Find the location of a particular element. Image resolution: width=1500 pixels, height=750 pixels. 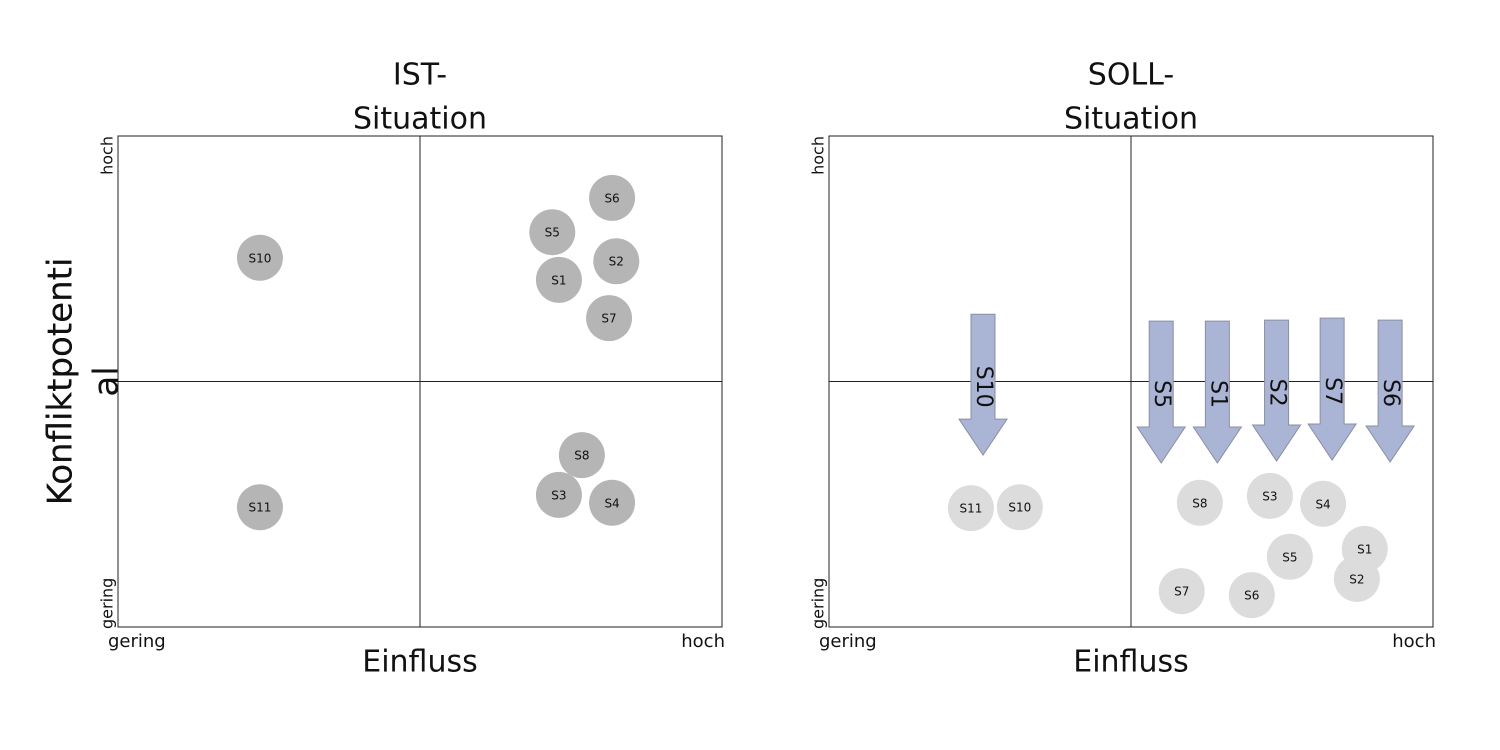

arrow-label: S1 is located at coordinates (1217, 394).